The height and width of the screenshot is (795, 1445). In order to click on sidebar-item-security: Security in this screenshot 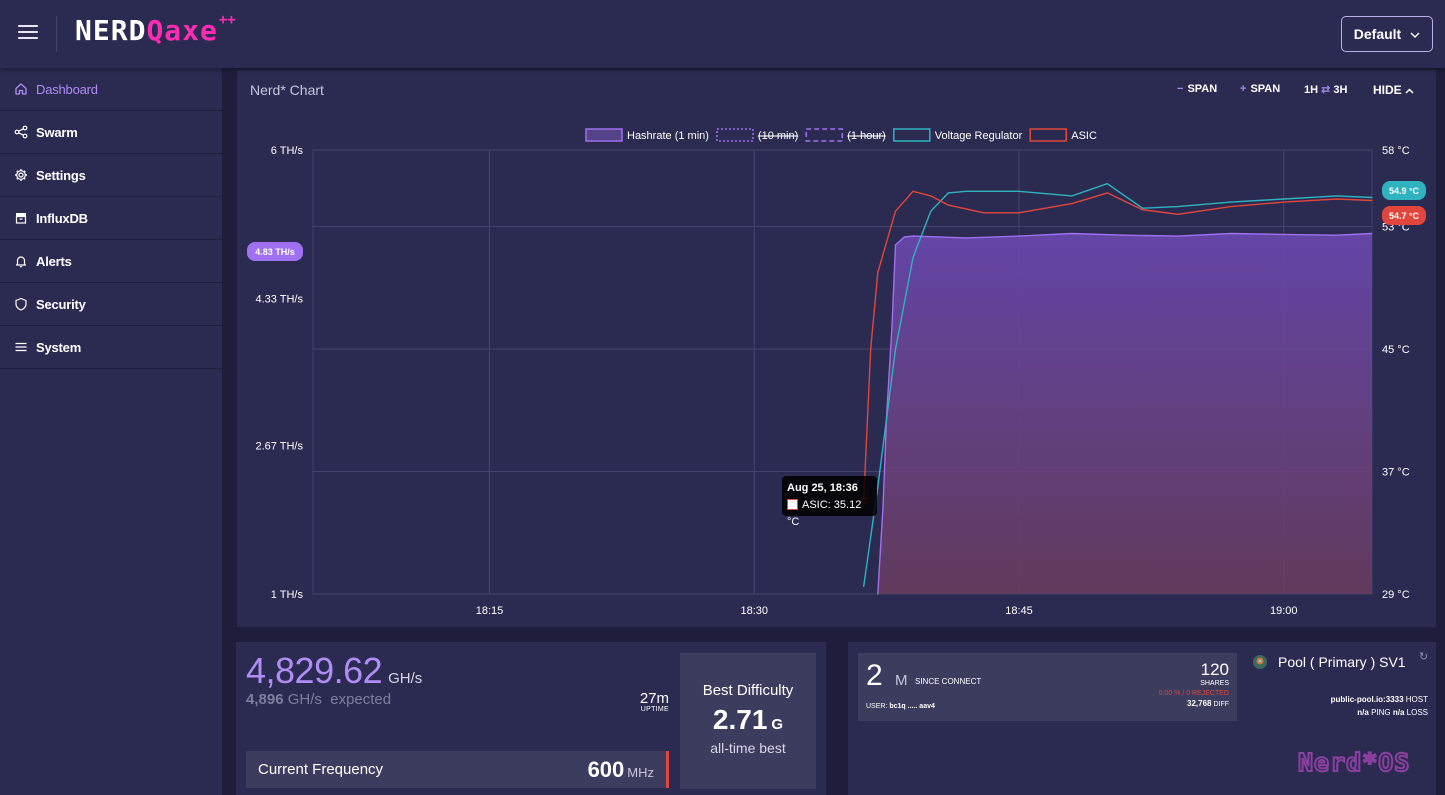, I will do `click(111, 304)`.